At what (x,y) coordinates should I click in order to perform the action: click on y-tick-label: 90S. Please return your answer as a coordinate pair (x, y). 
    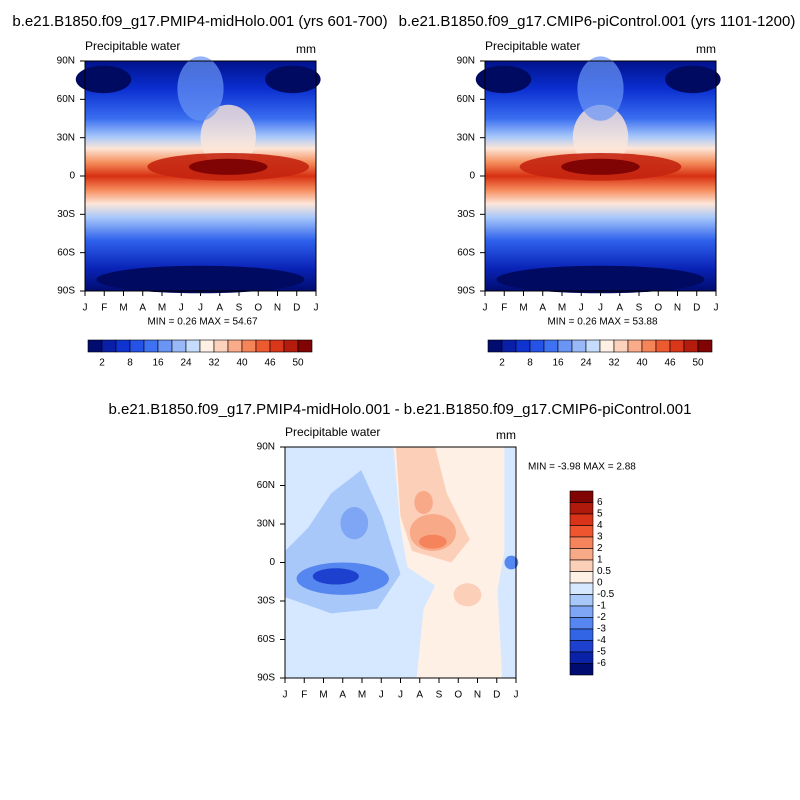
    Looking at the image, I should click on (466, 291).